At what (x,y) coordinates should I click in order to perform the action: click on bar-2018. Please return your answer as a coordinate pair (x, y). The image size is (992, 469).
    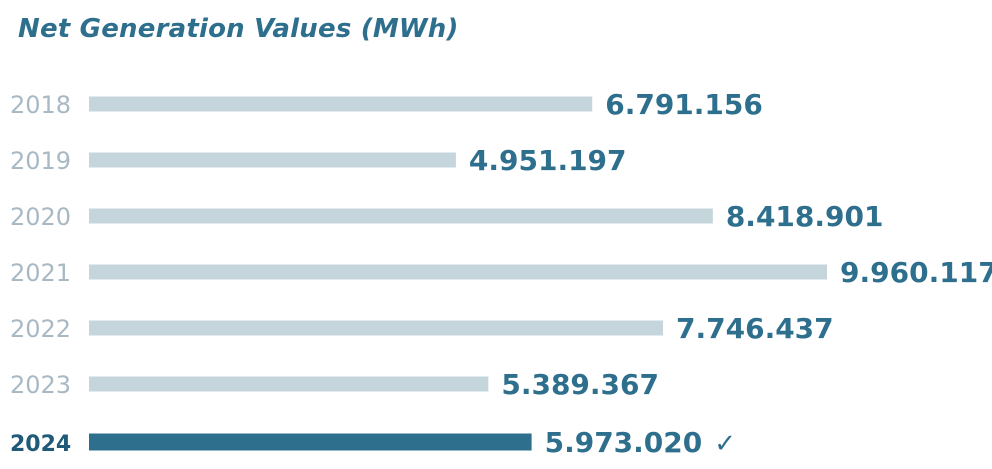
    Looking at the image, I should click on (341, 104).